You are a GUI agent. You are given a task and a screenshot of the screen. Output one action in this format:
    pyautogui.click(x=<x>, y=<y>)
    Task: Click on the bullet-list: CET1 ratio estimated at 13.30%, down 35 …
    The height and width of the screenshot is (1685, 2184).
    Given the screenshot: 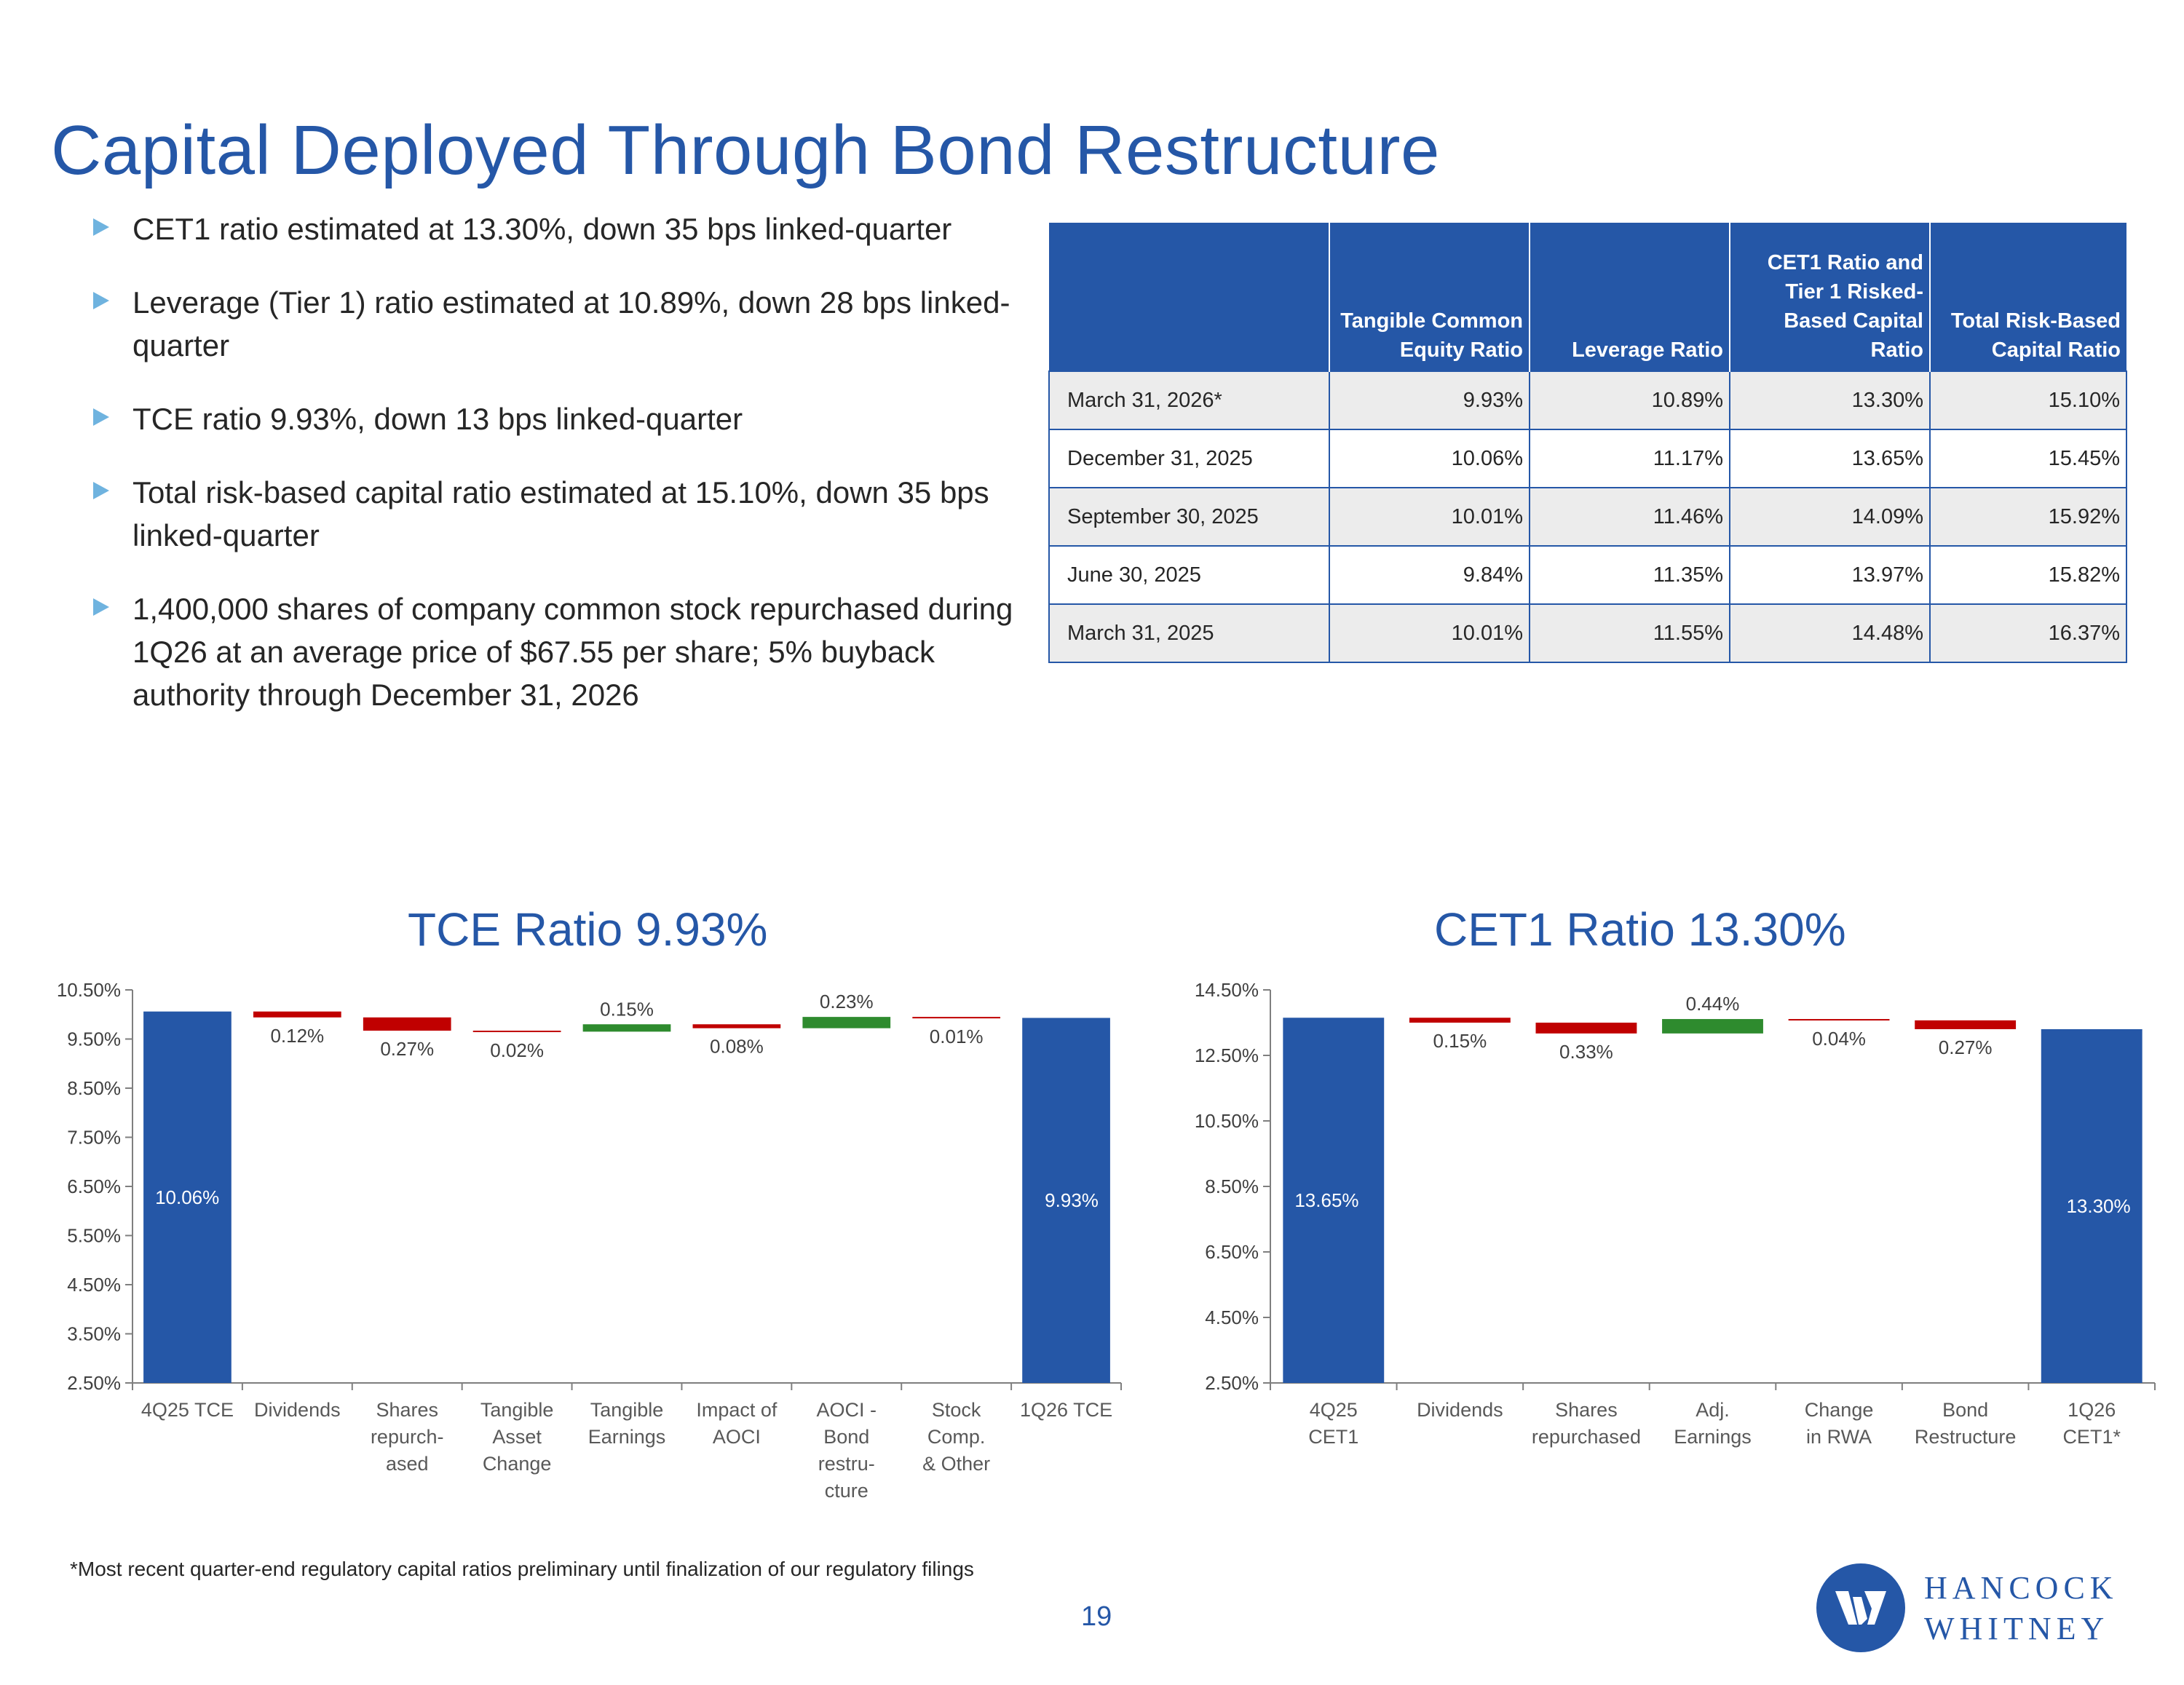 What is the action you would take?
    pyautogui.click(x=556, y=477)
    